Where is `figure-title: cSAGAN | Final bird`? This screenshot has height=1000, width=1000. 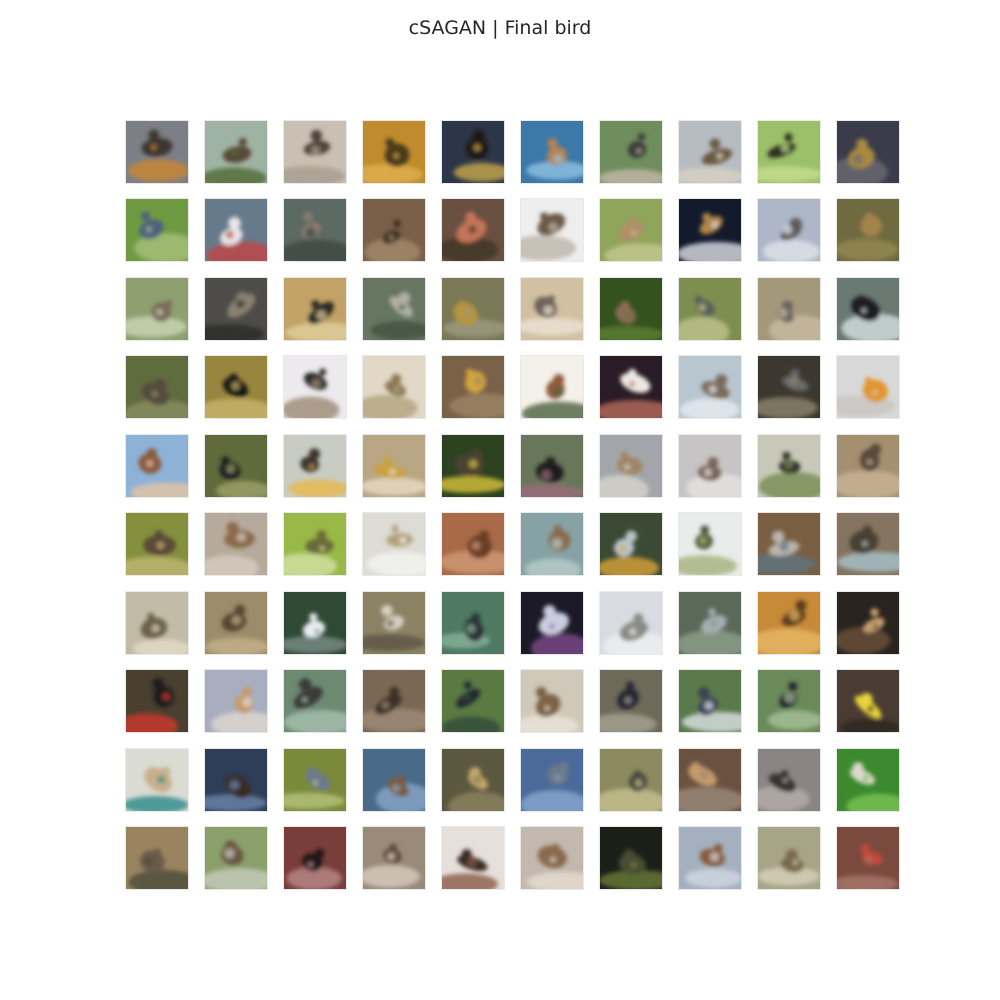 figure-title: cSAGAN | Final bird is located at coordinates (500, 28).